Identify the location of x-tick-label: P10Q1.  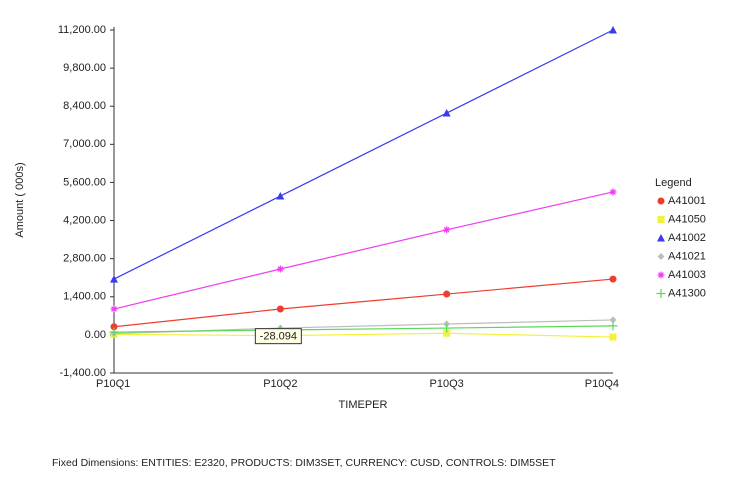
(113, 384).